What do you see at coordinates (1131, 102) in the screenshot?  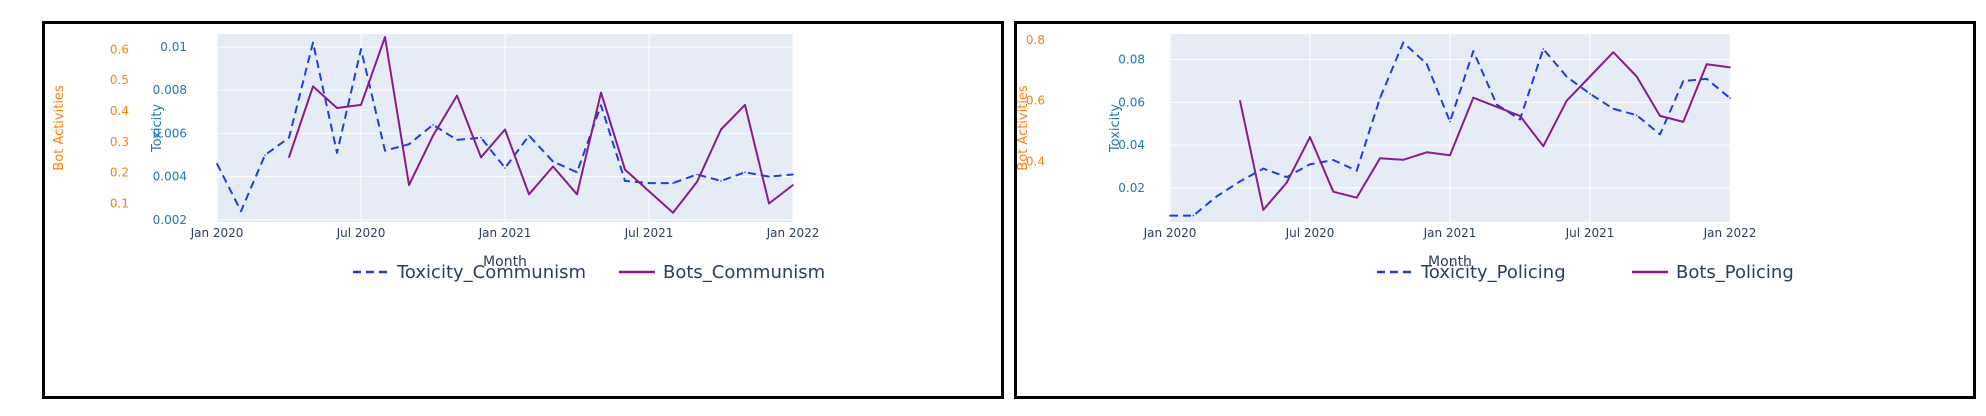 I see `toxicity-tick-label: 0.06` at bounding box center [1131, 102].